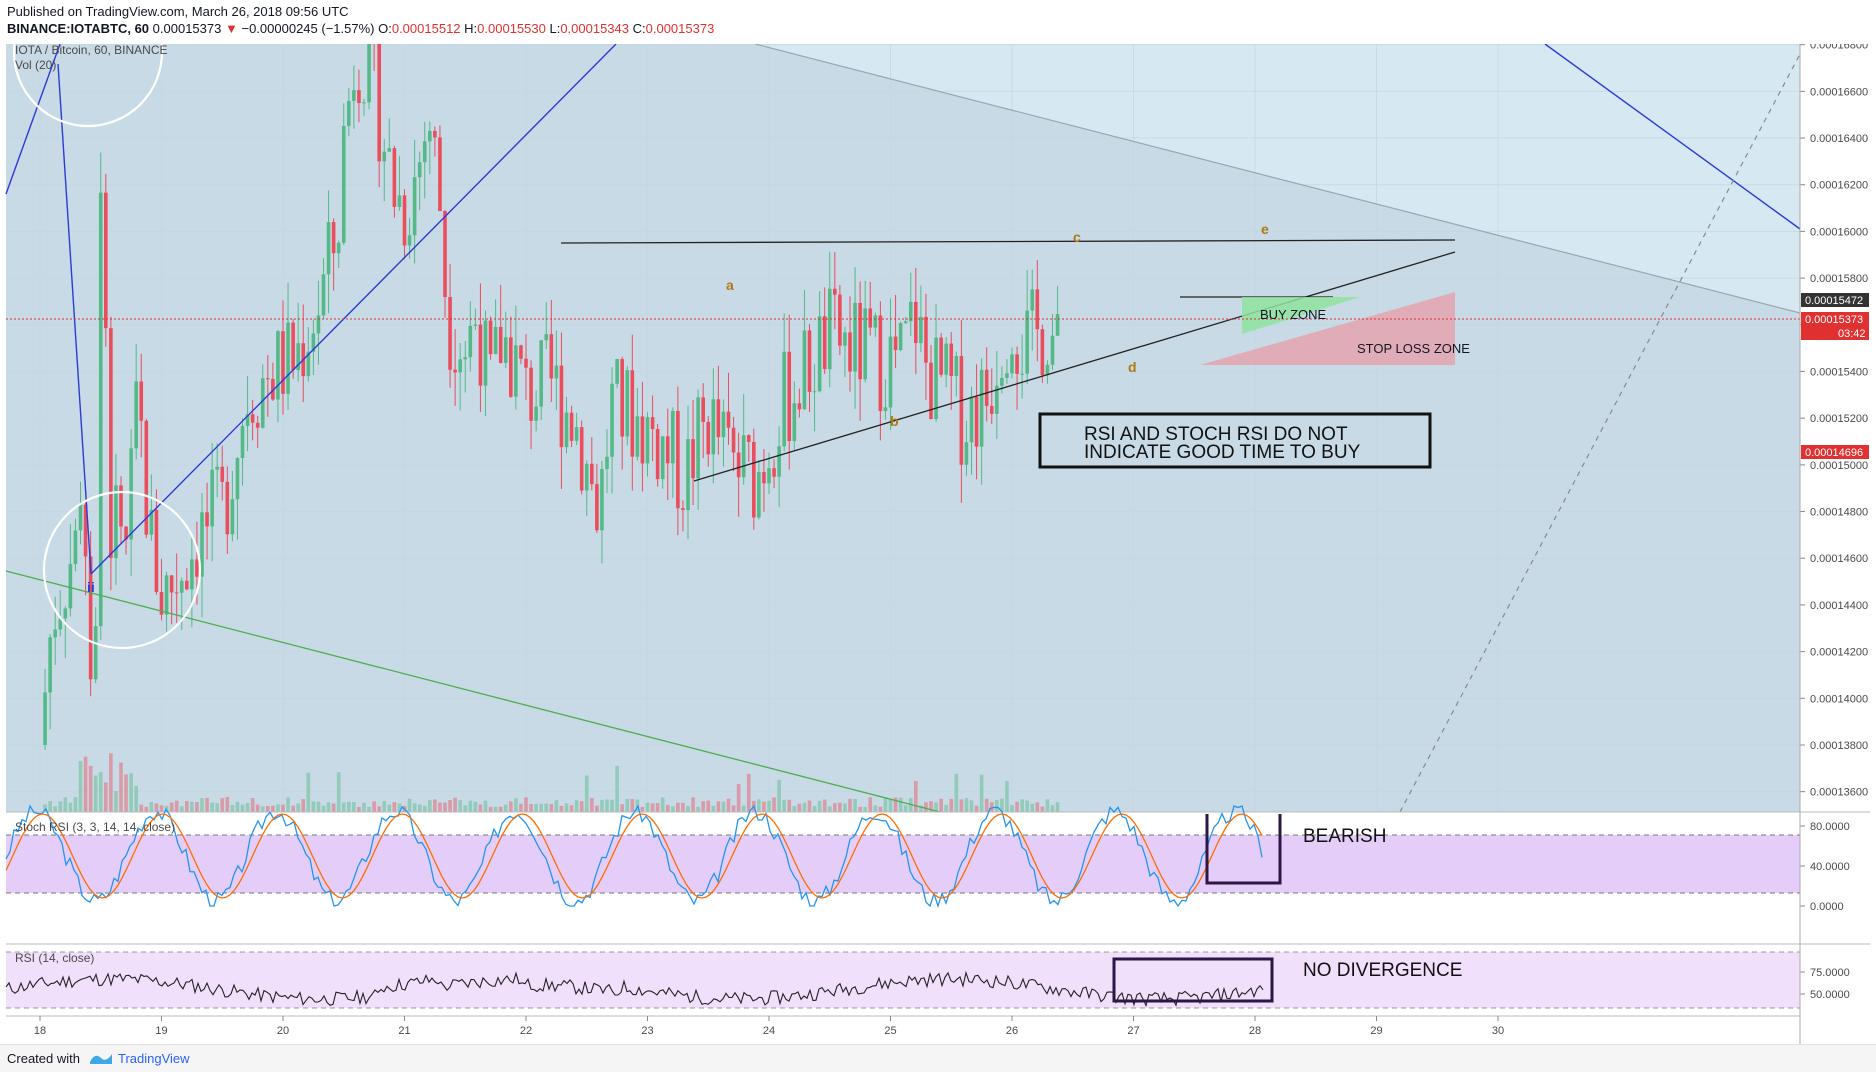 Image resolution: width=1876 pixels, height=1072 pixels. Describe the element at coordinates (1277, 179) in the screenshot. I see `upper-gray-trendline` at that location.